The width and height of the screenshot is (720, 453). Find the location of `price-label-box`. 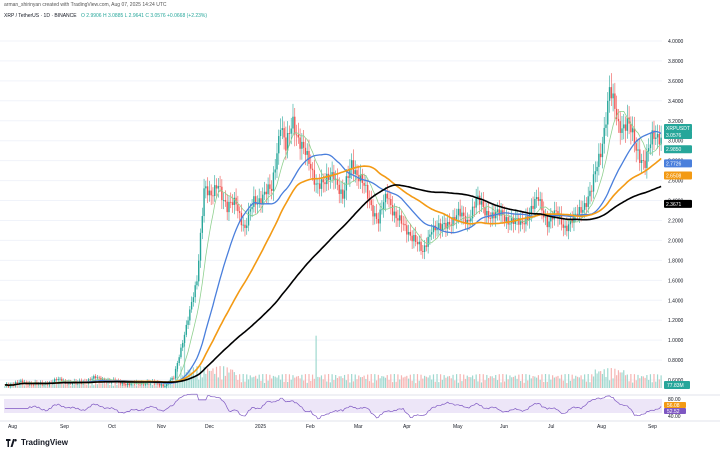

price-label-box is located at coordinates (678, 149).